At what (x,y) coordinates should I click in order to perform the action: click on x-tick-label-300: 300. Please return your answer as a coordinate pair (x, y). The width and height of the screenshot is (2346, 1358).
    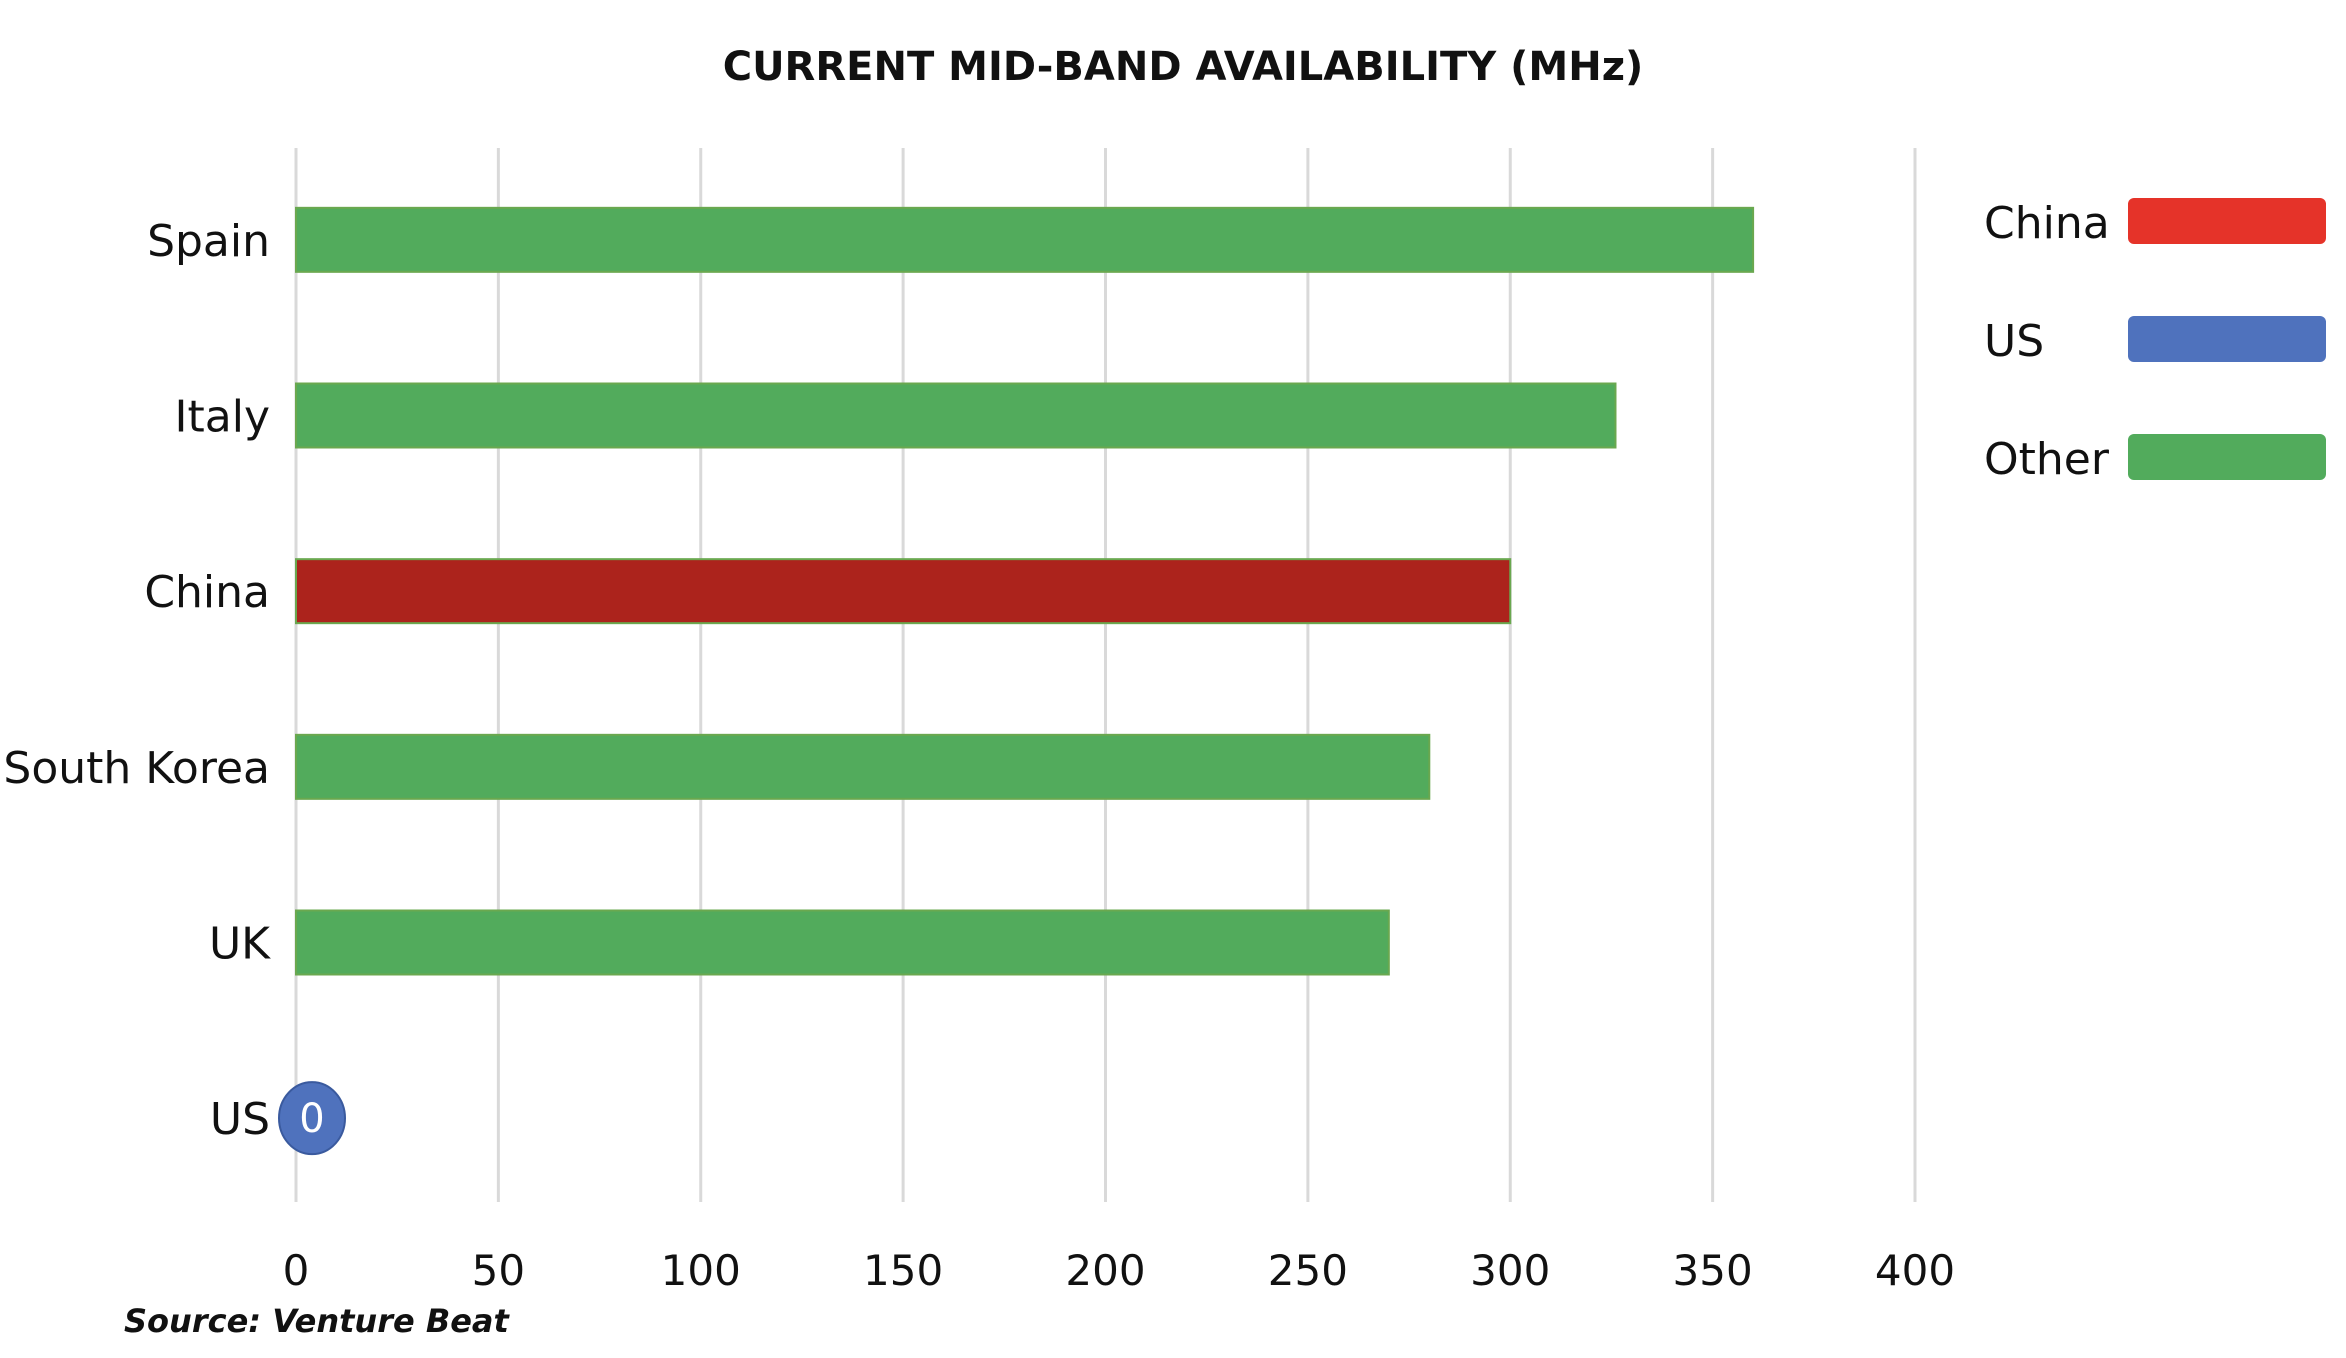
    Looking at the image, I should click on (1510, 1270).